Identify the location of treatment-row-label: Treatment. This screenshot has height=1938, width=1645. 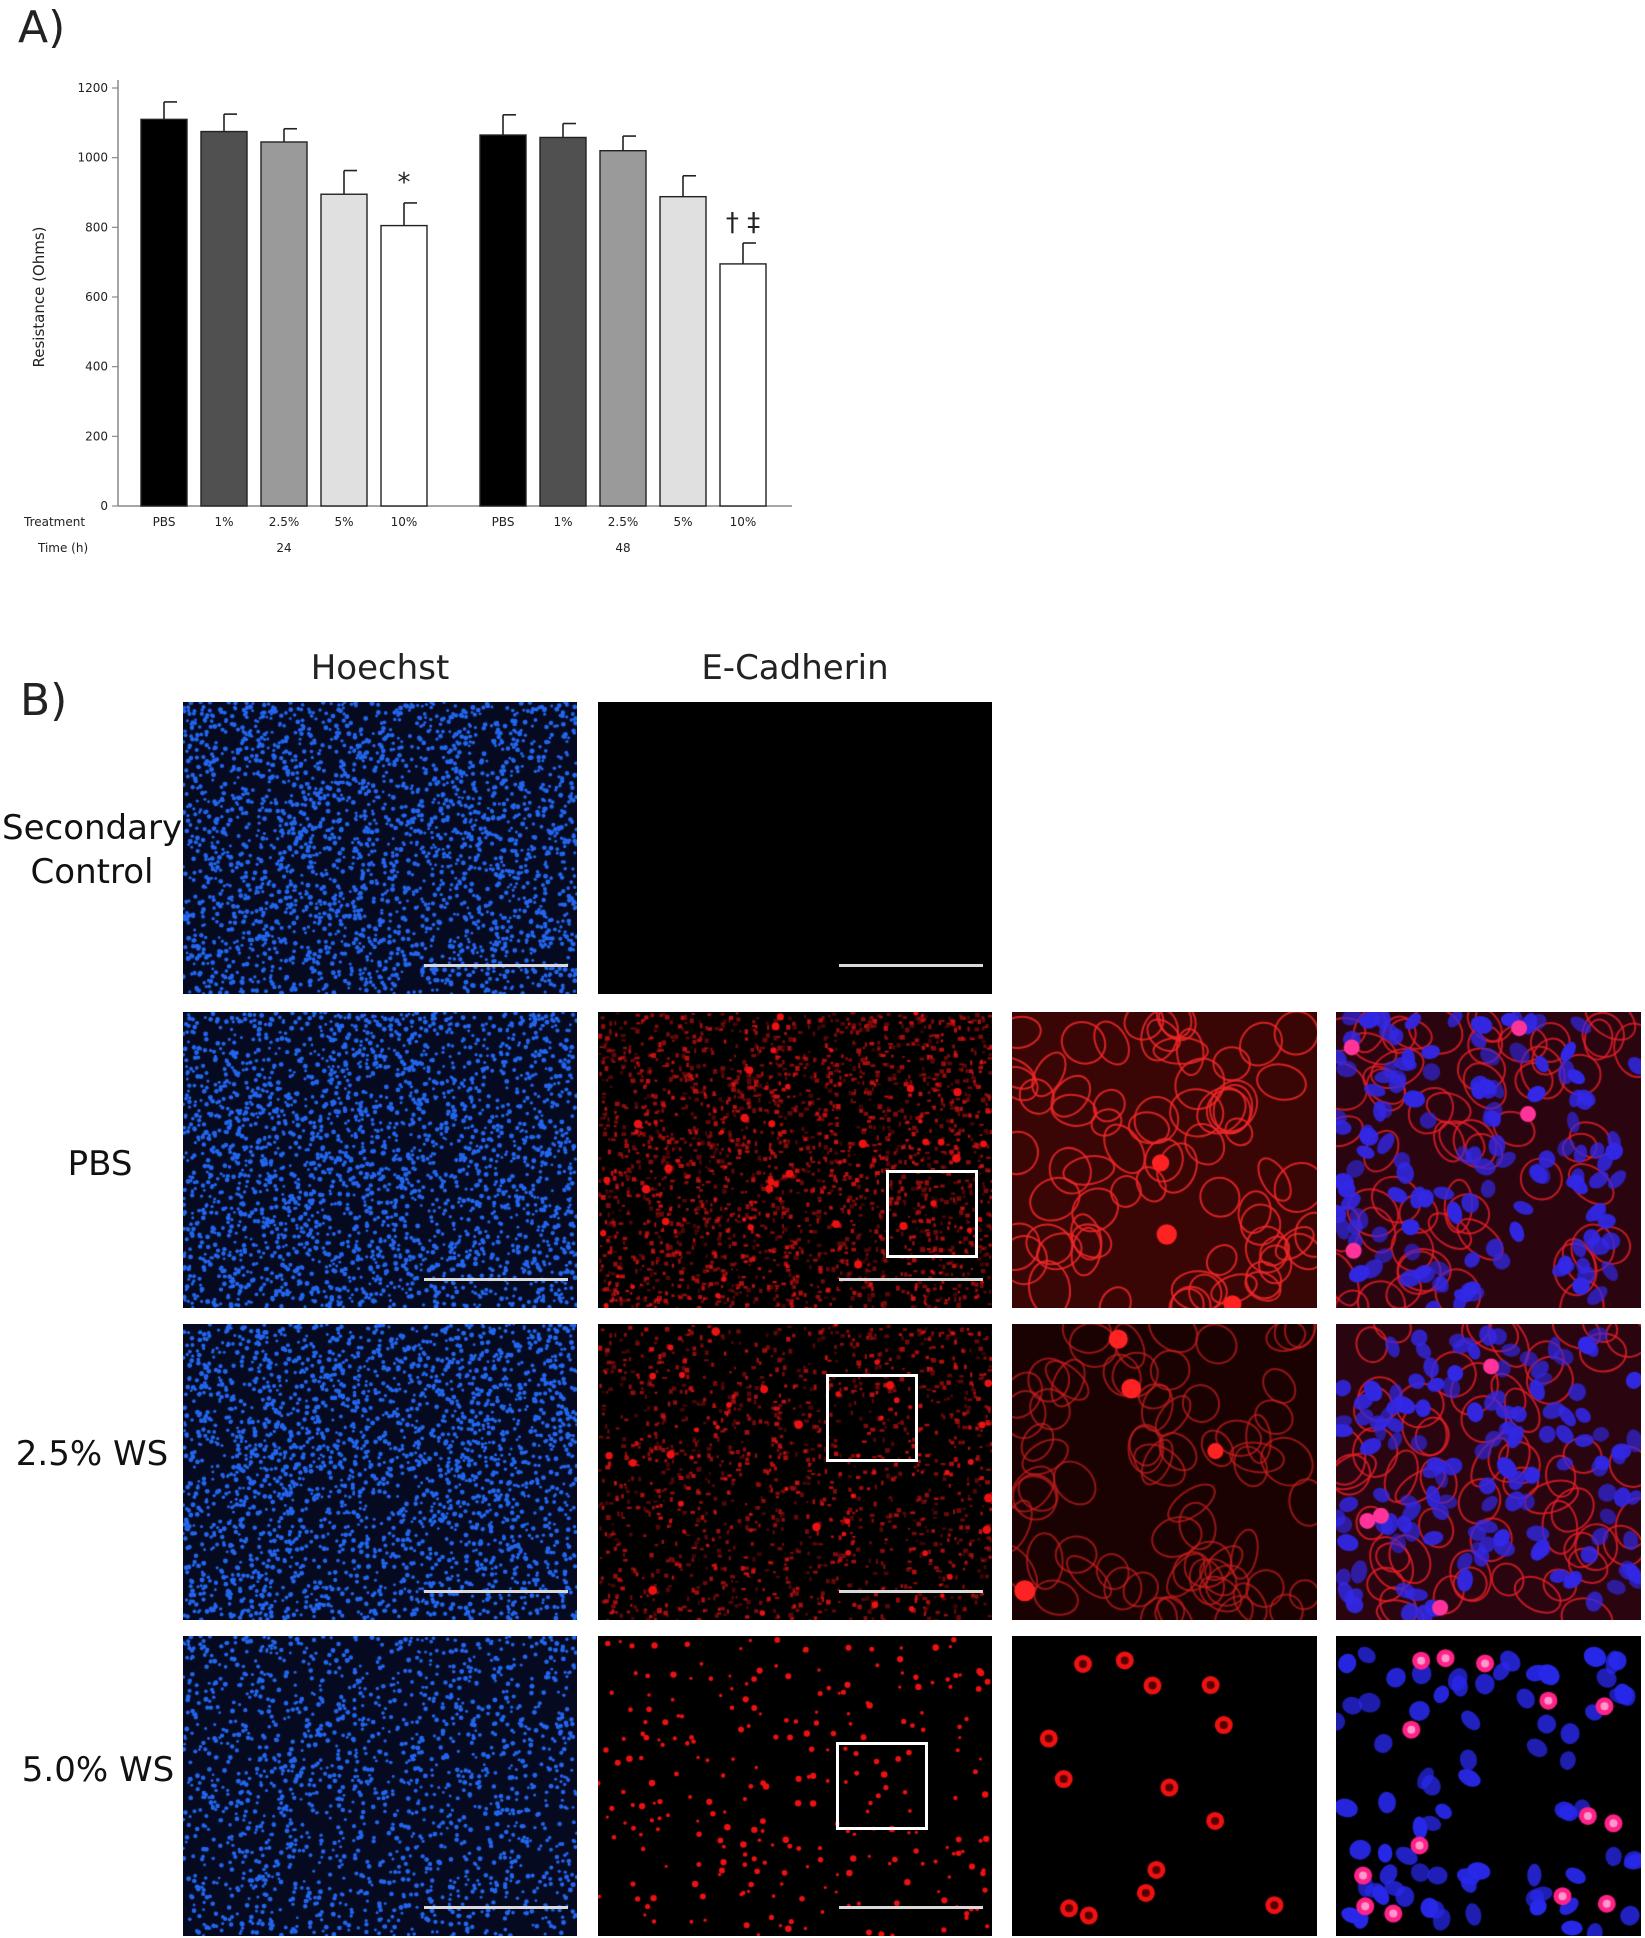
(54, 522).